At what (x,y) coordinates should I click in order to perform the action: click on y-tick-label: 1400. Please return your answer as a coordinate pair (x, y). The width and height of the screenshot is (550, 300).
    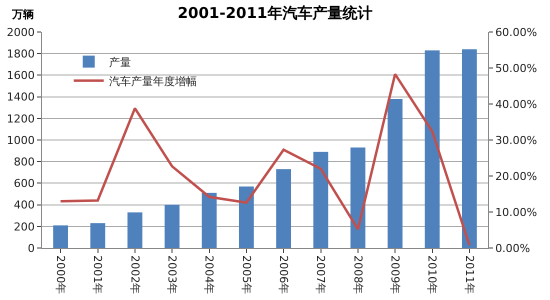
    Looking at the image, I should click on (20, 97).